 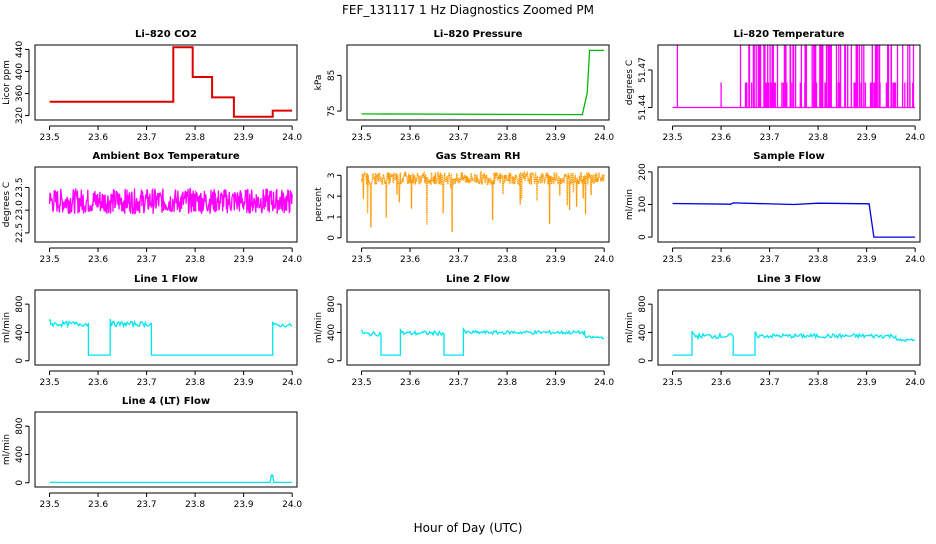 What do you see at coordinates (20, 49) in the screenshot?
I see `y-tick-label: 440` at bounding box center [20, 49].